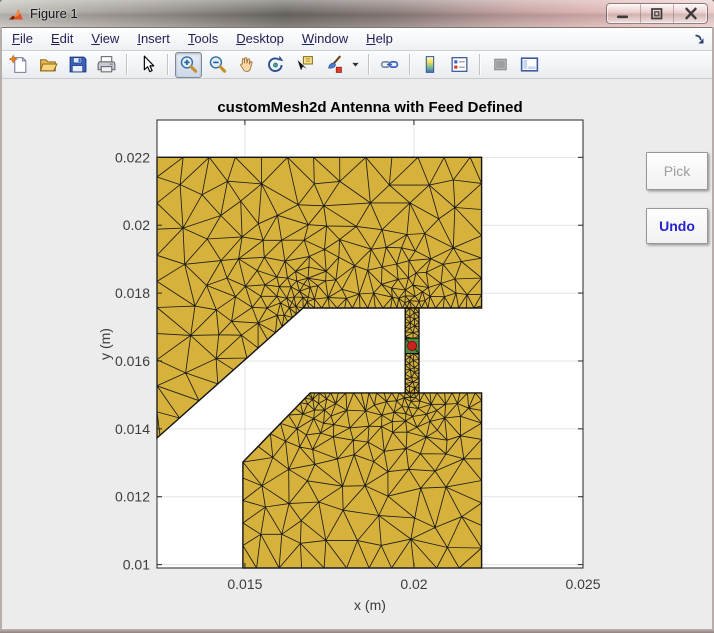 This screenshot has width=714, height=633. I want to click on insert-legend-icon, so click(459, 65).